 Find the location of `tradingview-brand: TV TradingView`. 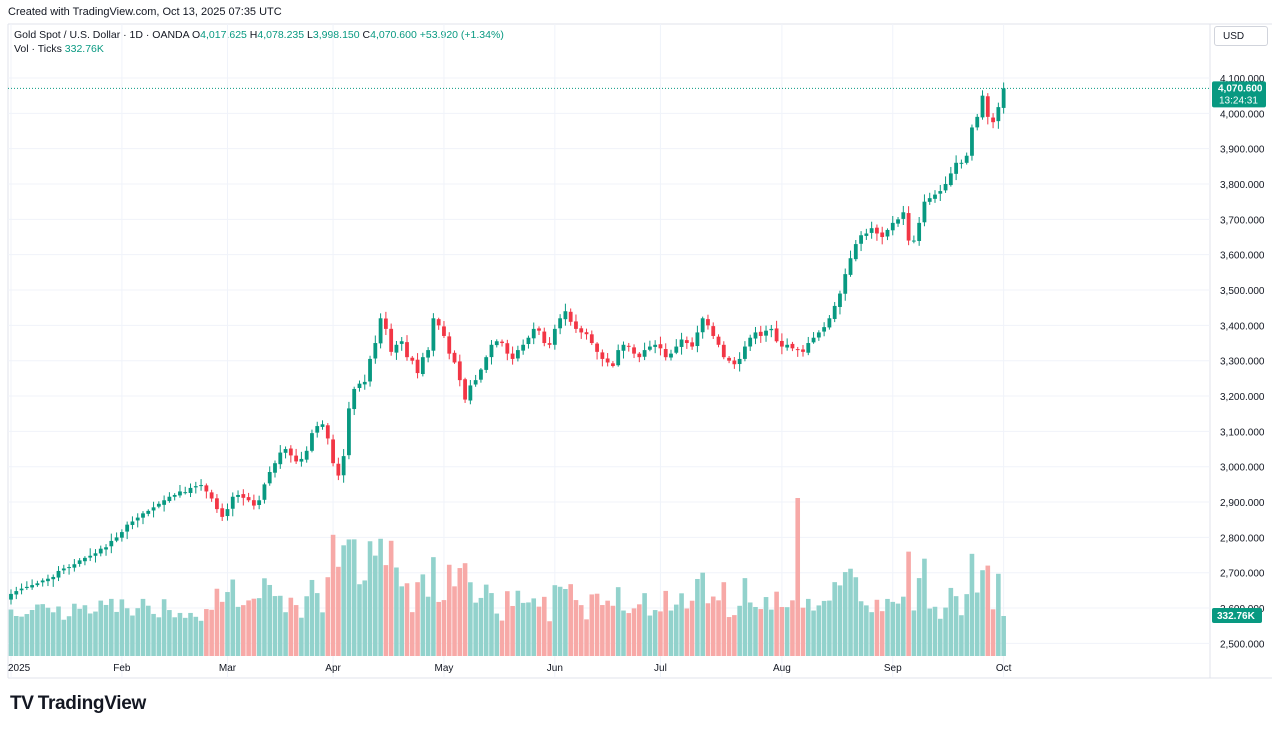

tradingview-brand: TV TradingView is located at coordinates (78, 704).